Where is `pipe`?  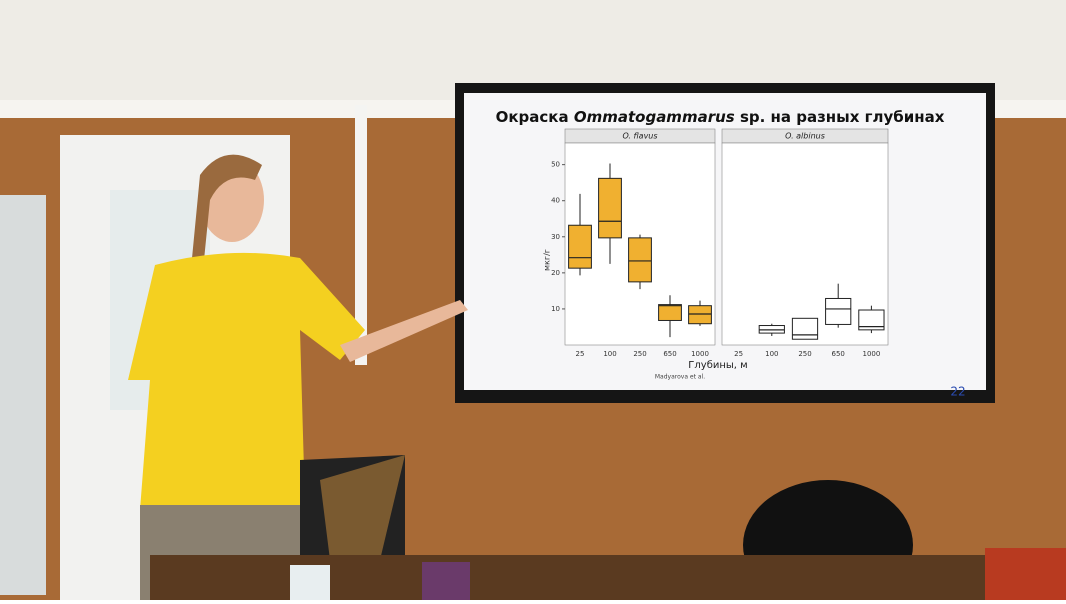
pipe is located at coordinates (361, 235).